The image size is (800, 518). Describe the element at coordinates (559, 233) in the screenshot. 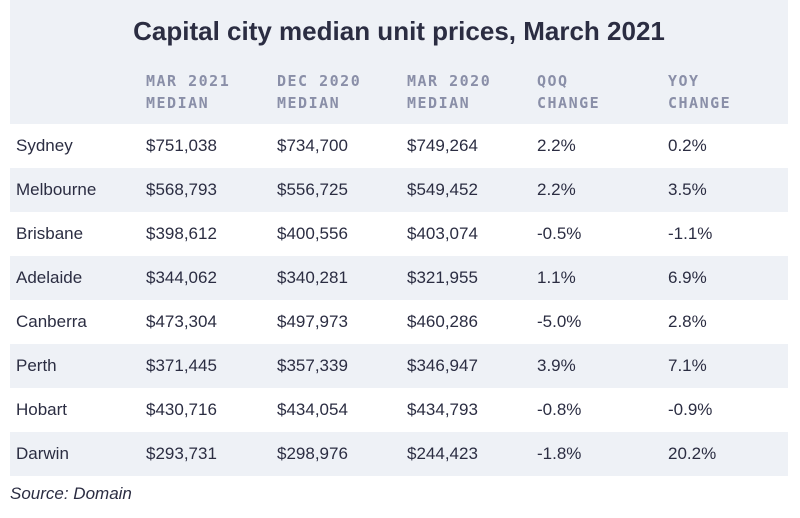

I see `cell-qoq-change: -0.5%` at that location.